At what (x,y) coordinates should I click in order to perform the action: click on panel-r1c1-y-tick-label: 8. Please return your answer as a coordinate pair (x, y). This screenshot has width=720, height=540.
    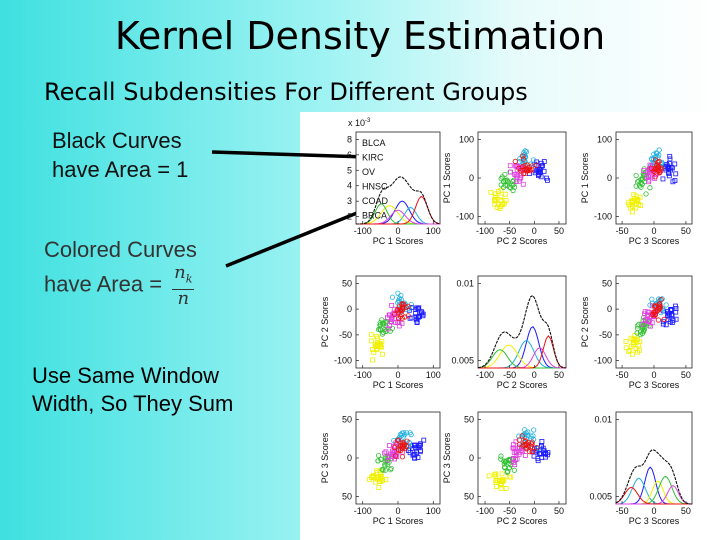
    Looking at the image, I should click on (349, 139).